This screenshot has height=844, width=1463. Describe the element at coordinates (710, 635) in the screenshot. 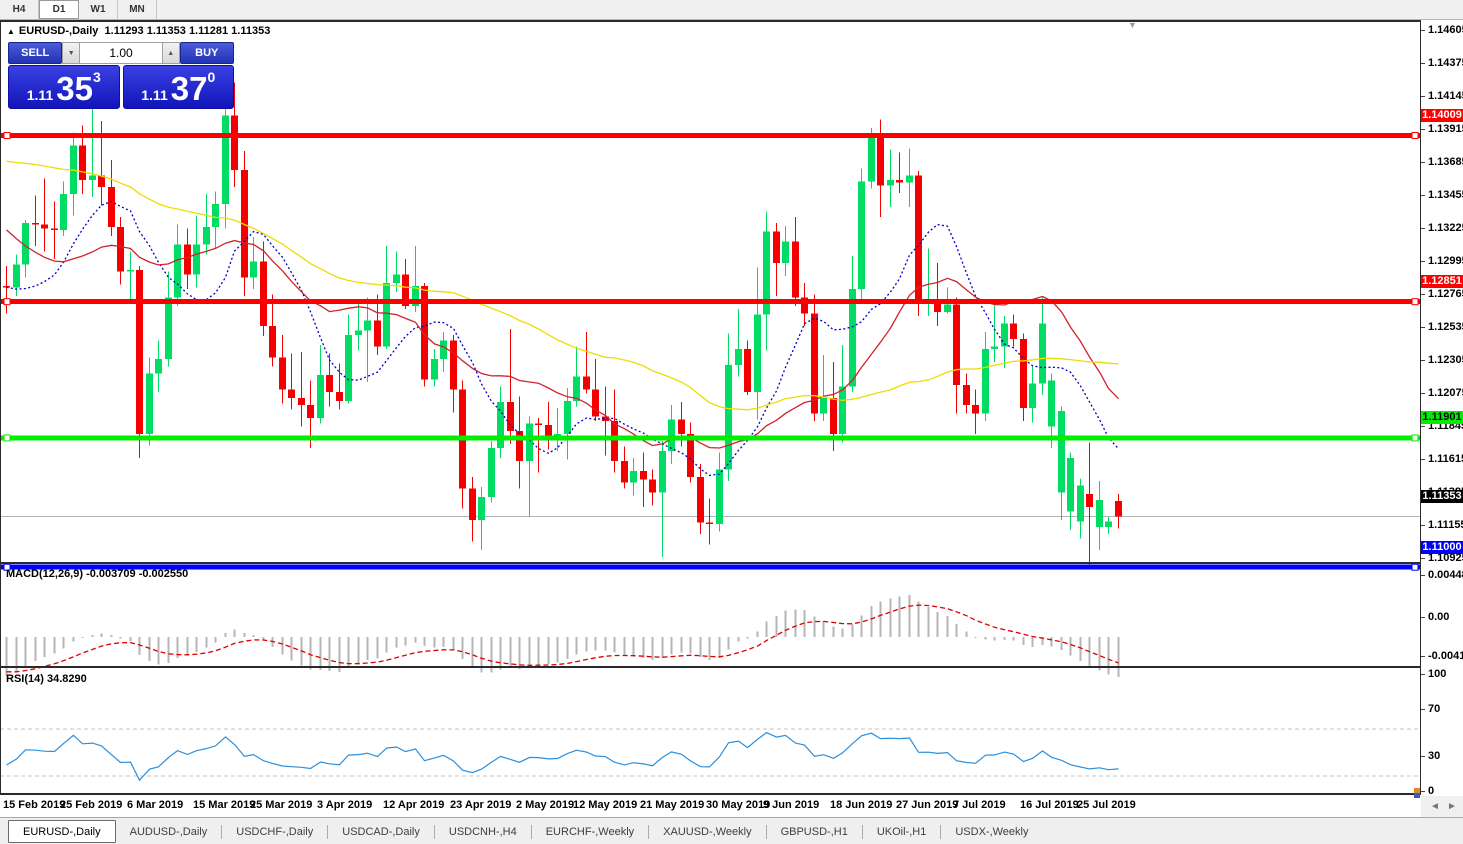

I see `macd-panel-chart` at that location.